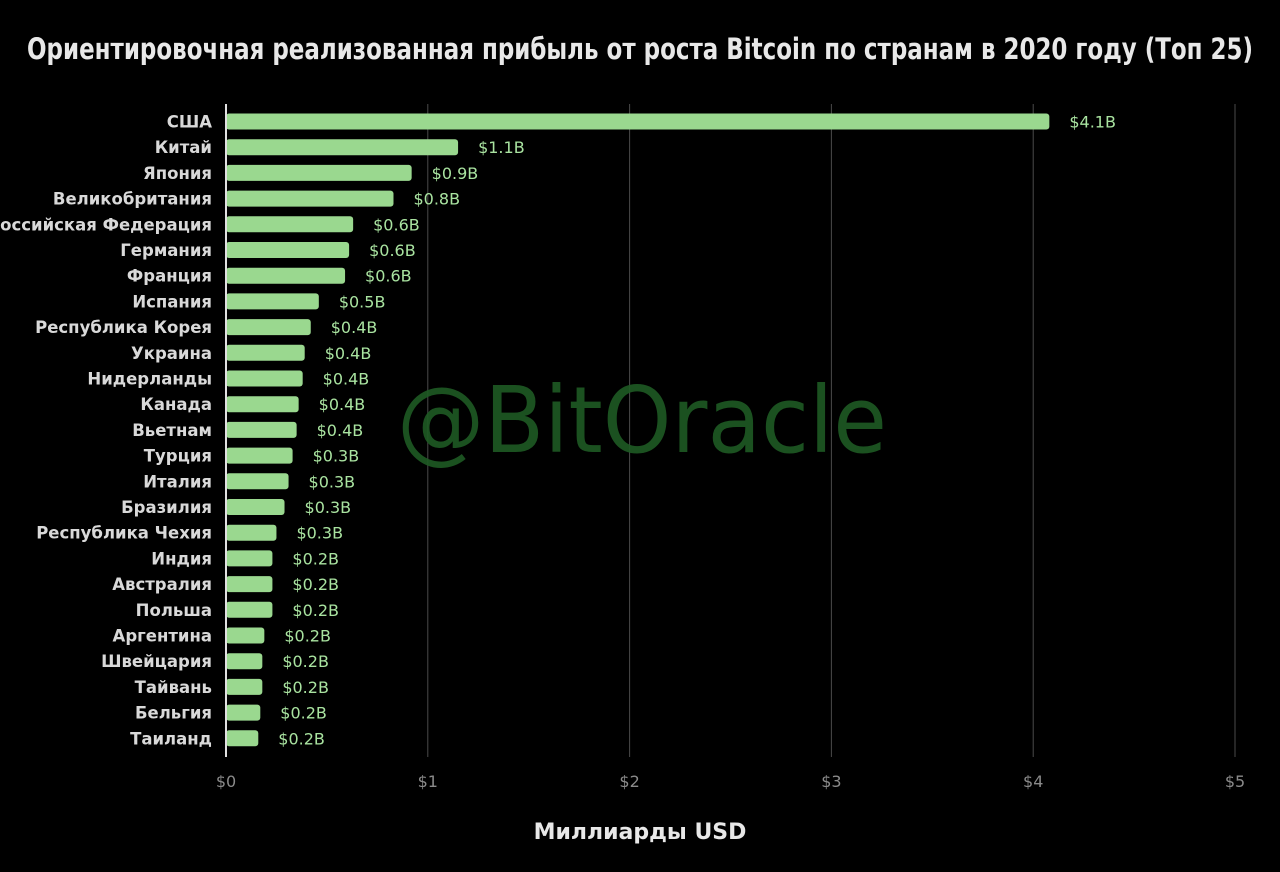  What do you see at coordinates (166, 507) in the screenshot?
I see `category-label: Бразилия` at bounding box center [166, 507].